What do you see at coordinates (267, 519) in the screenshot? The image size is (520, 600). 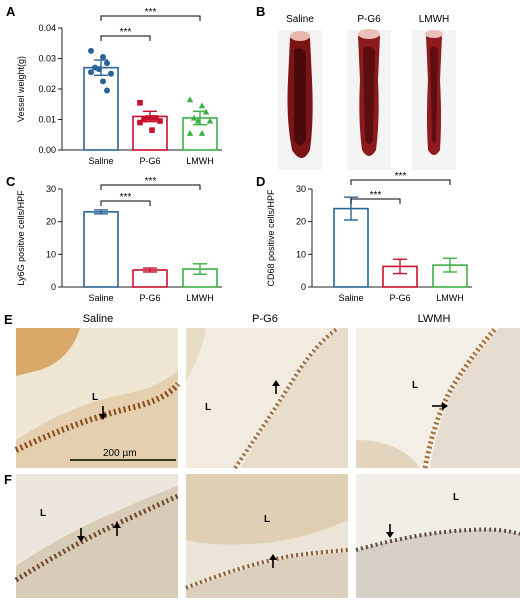 I see `lumen-label-f2: L` at bounding box center [267, 519].